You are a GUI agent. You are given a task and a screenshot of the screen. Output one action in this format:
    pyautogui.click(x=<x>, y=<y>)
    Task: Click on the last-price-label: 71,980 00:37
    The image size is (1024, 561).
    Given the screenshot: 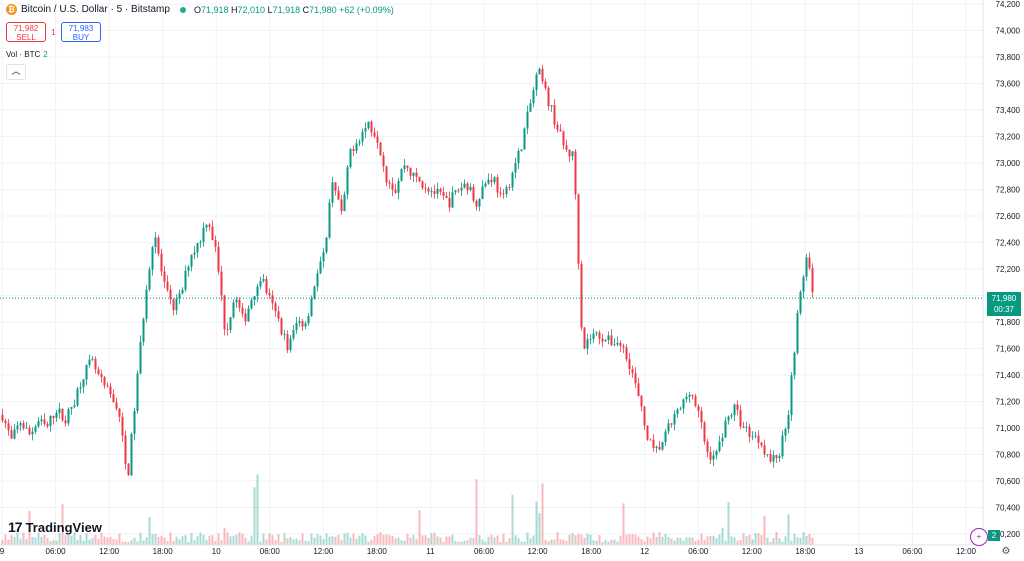 What is the action you would take?
    pyautogui.click(x=1004, y=304)
    